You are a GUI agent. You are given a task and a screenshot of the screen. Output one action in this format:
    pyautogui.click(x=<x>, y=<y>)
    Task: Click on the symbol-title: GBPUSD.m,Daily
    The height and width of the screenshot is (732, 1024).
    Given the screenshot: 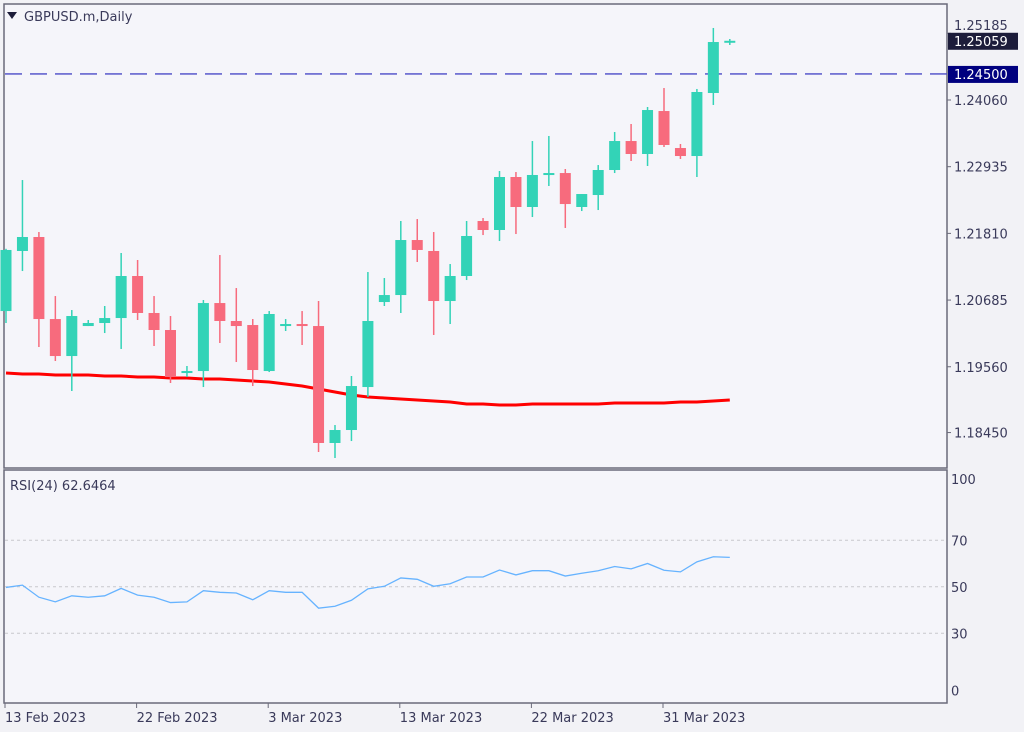 What is the action you would take?
    pyautogui.click(x=78, y=17)
    